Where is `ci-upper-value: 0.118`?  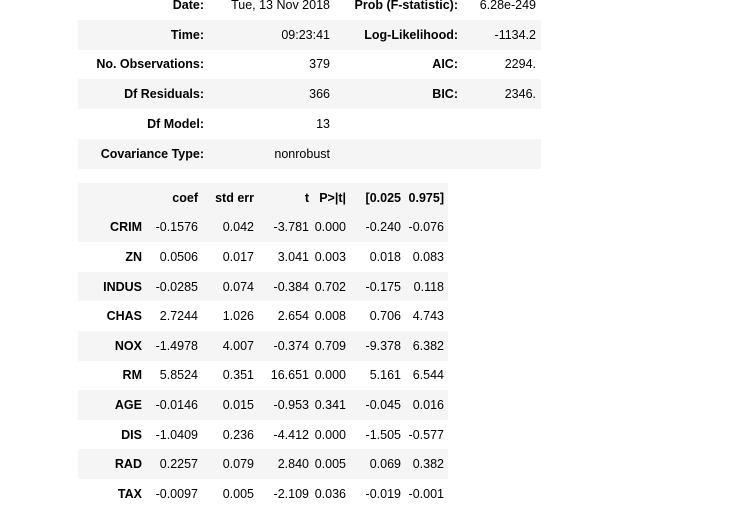 ci-upper-value: 0.118 is located at coordinates (426, 286).